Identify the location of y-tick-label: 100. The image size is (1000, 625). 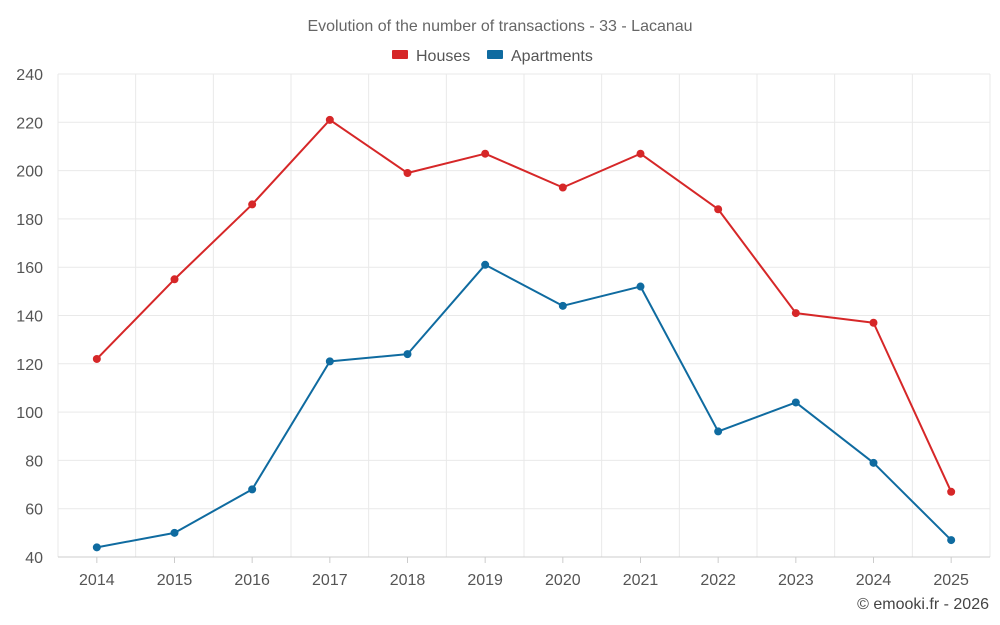
(29, 413).